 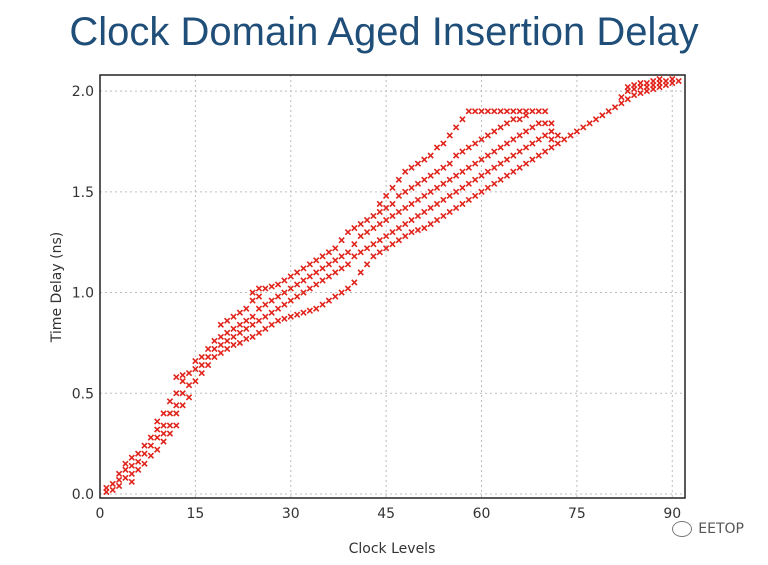 I want to click on watermark: EETOP, so click(x=708, y=529).